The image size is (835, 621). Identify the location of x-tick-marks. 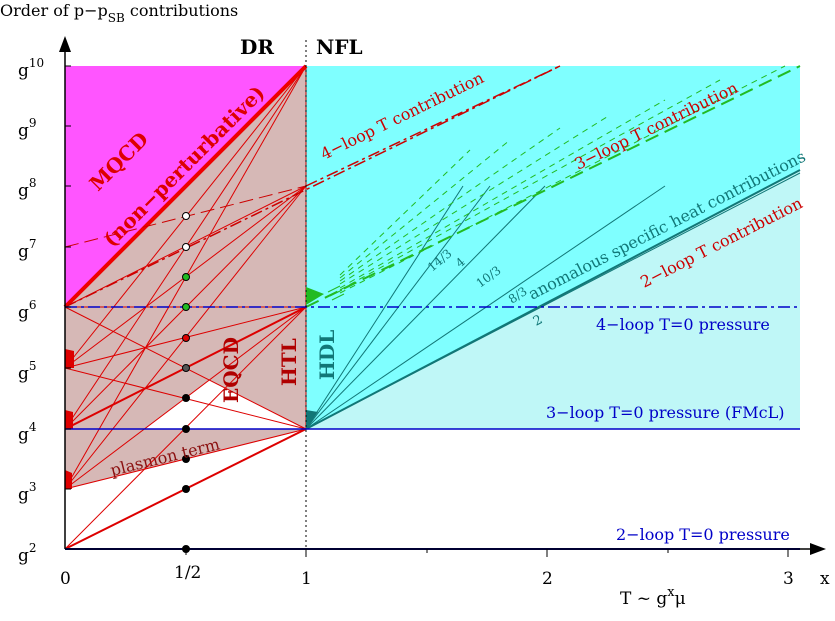
(487, 553).